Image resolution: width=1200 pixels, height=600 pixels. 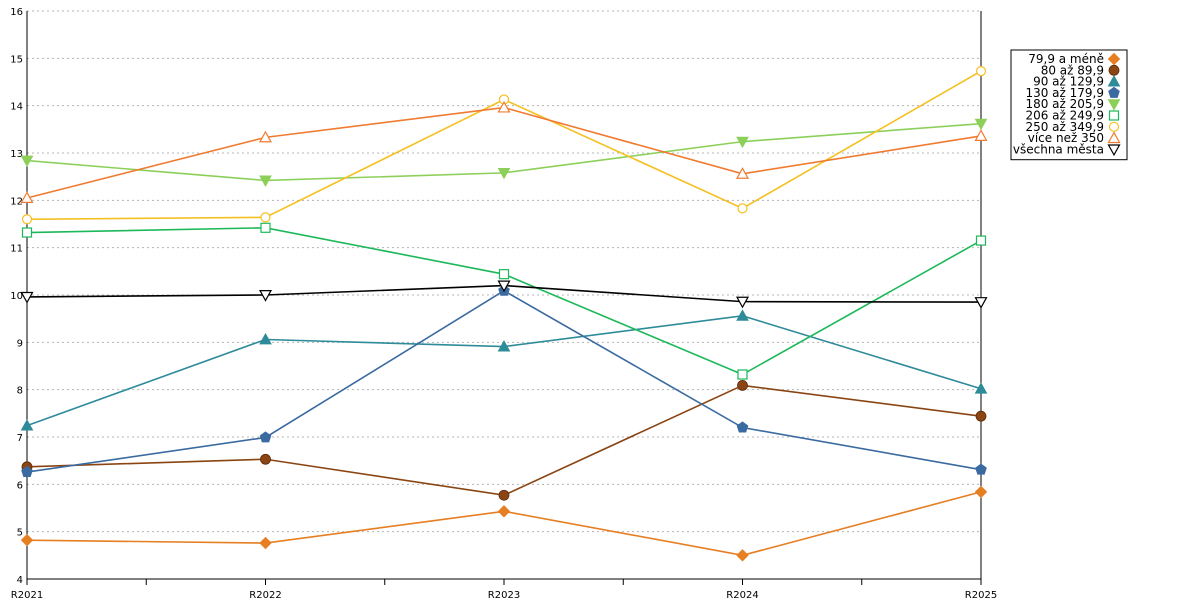 I want to click on y-tick-label: 5, so click(x=20, y=533).